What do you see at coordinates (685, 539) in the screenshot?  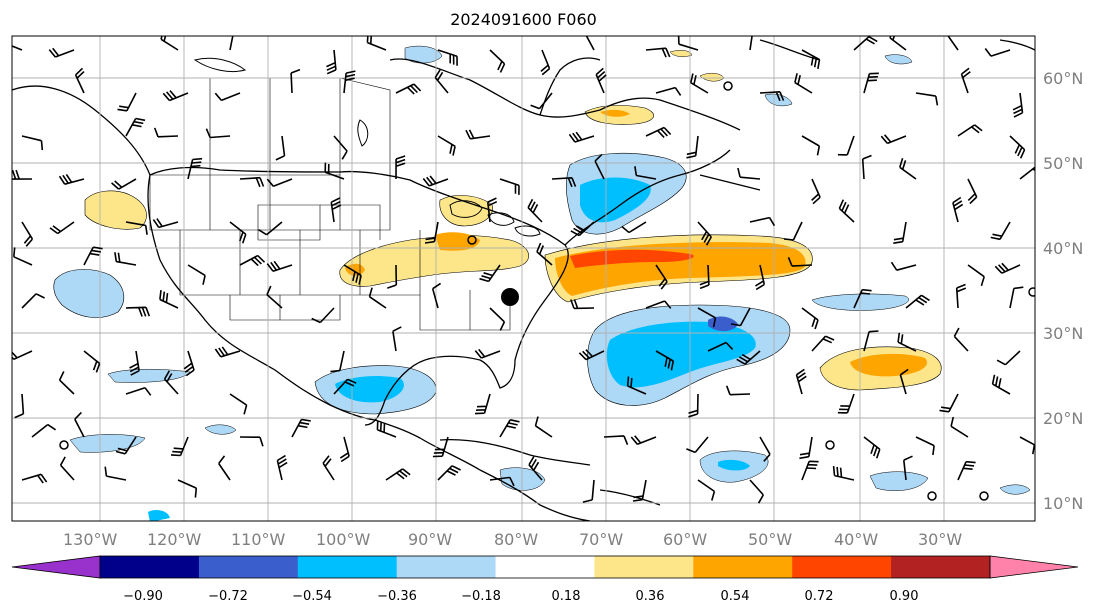 I see `lon-label-60w: 60°W` at bounding box center [685, 539].